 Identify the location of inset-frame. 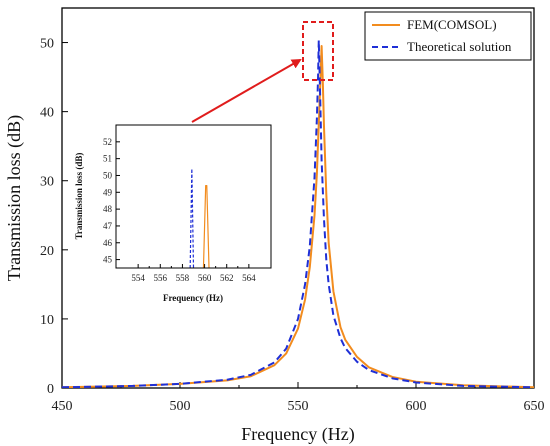
(193, 196).